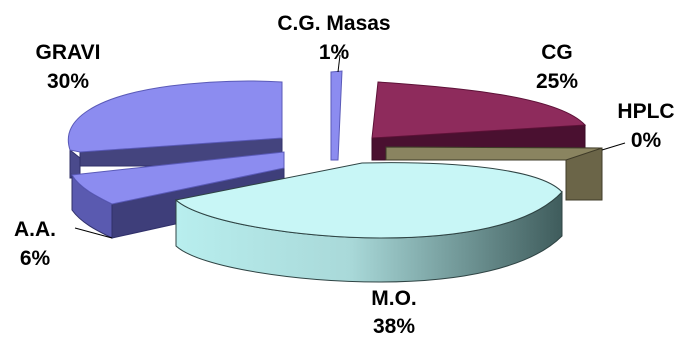 This screenshot has height=338, width=683. I want to click on label-hplc-name: HPLC, so click(645, 111).